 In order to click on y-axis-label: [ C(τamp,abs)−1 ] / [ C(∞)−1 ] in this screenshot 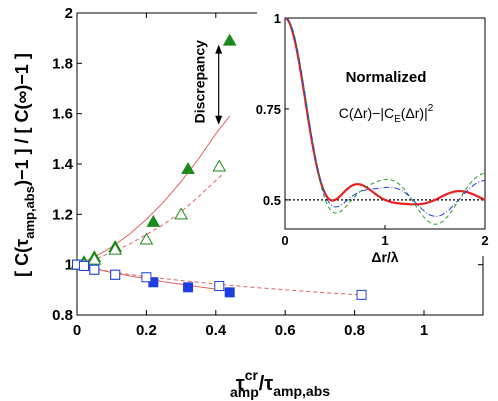, I will do `click(24, 165)`.